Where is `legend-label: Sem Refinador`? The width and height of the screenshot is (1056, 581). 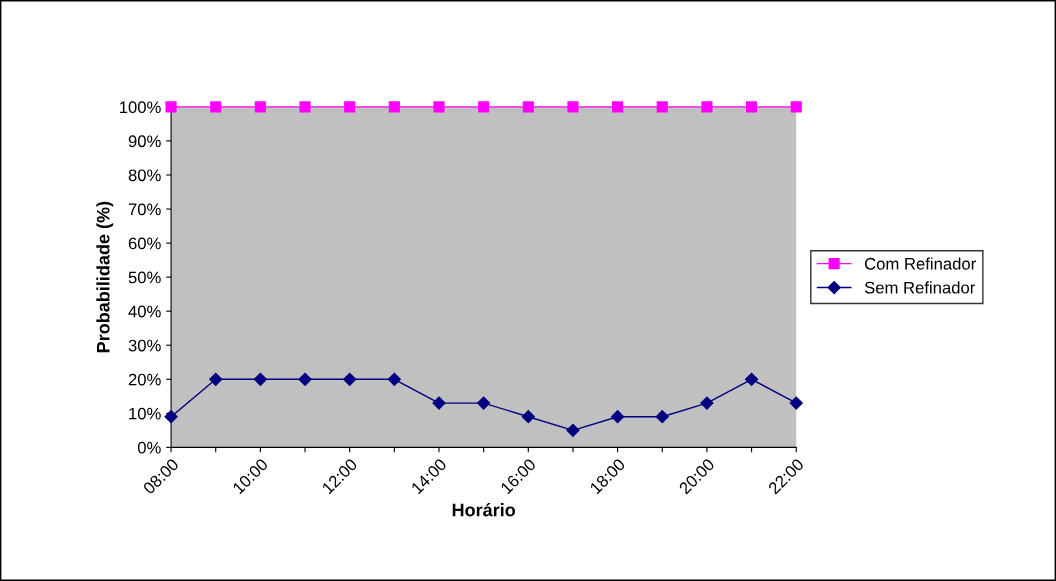 legend-label: Sem Refinador is located at coordinates (920, 287).